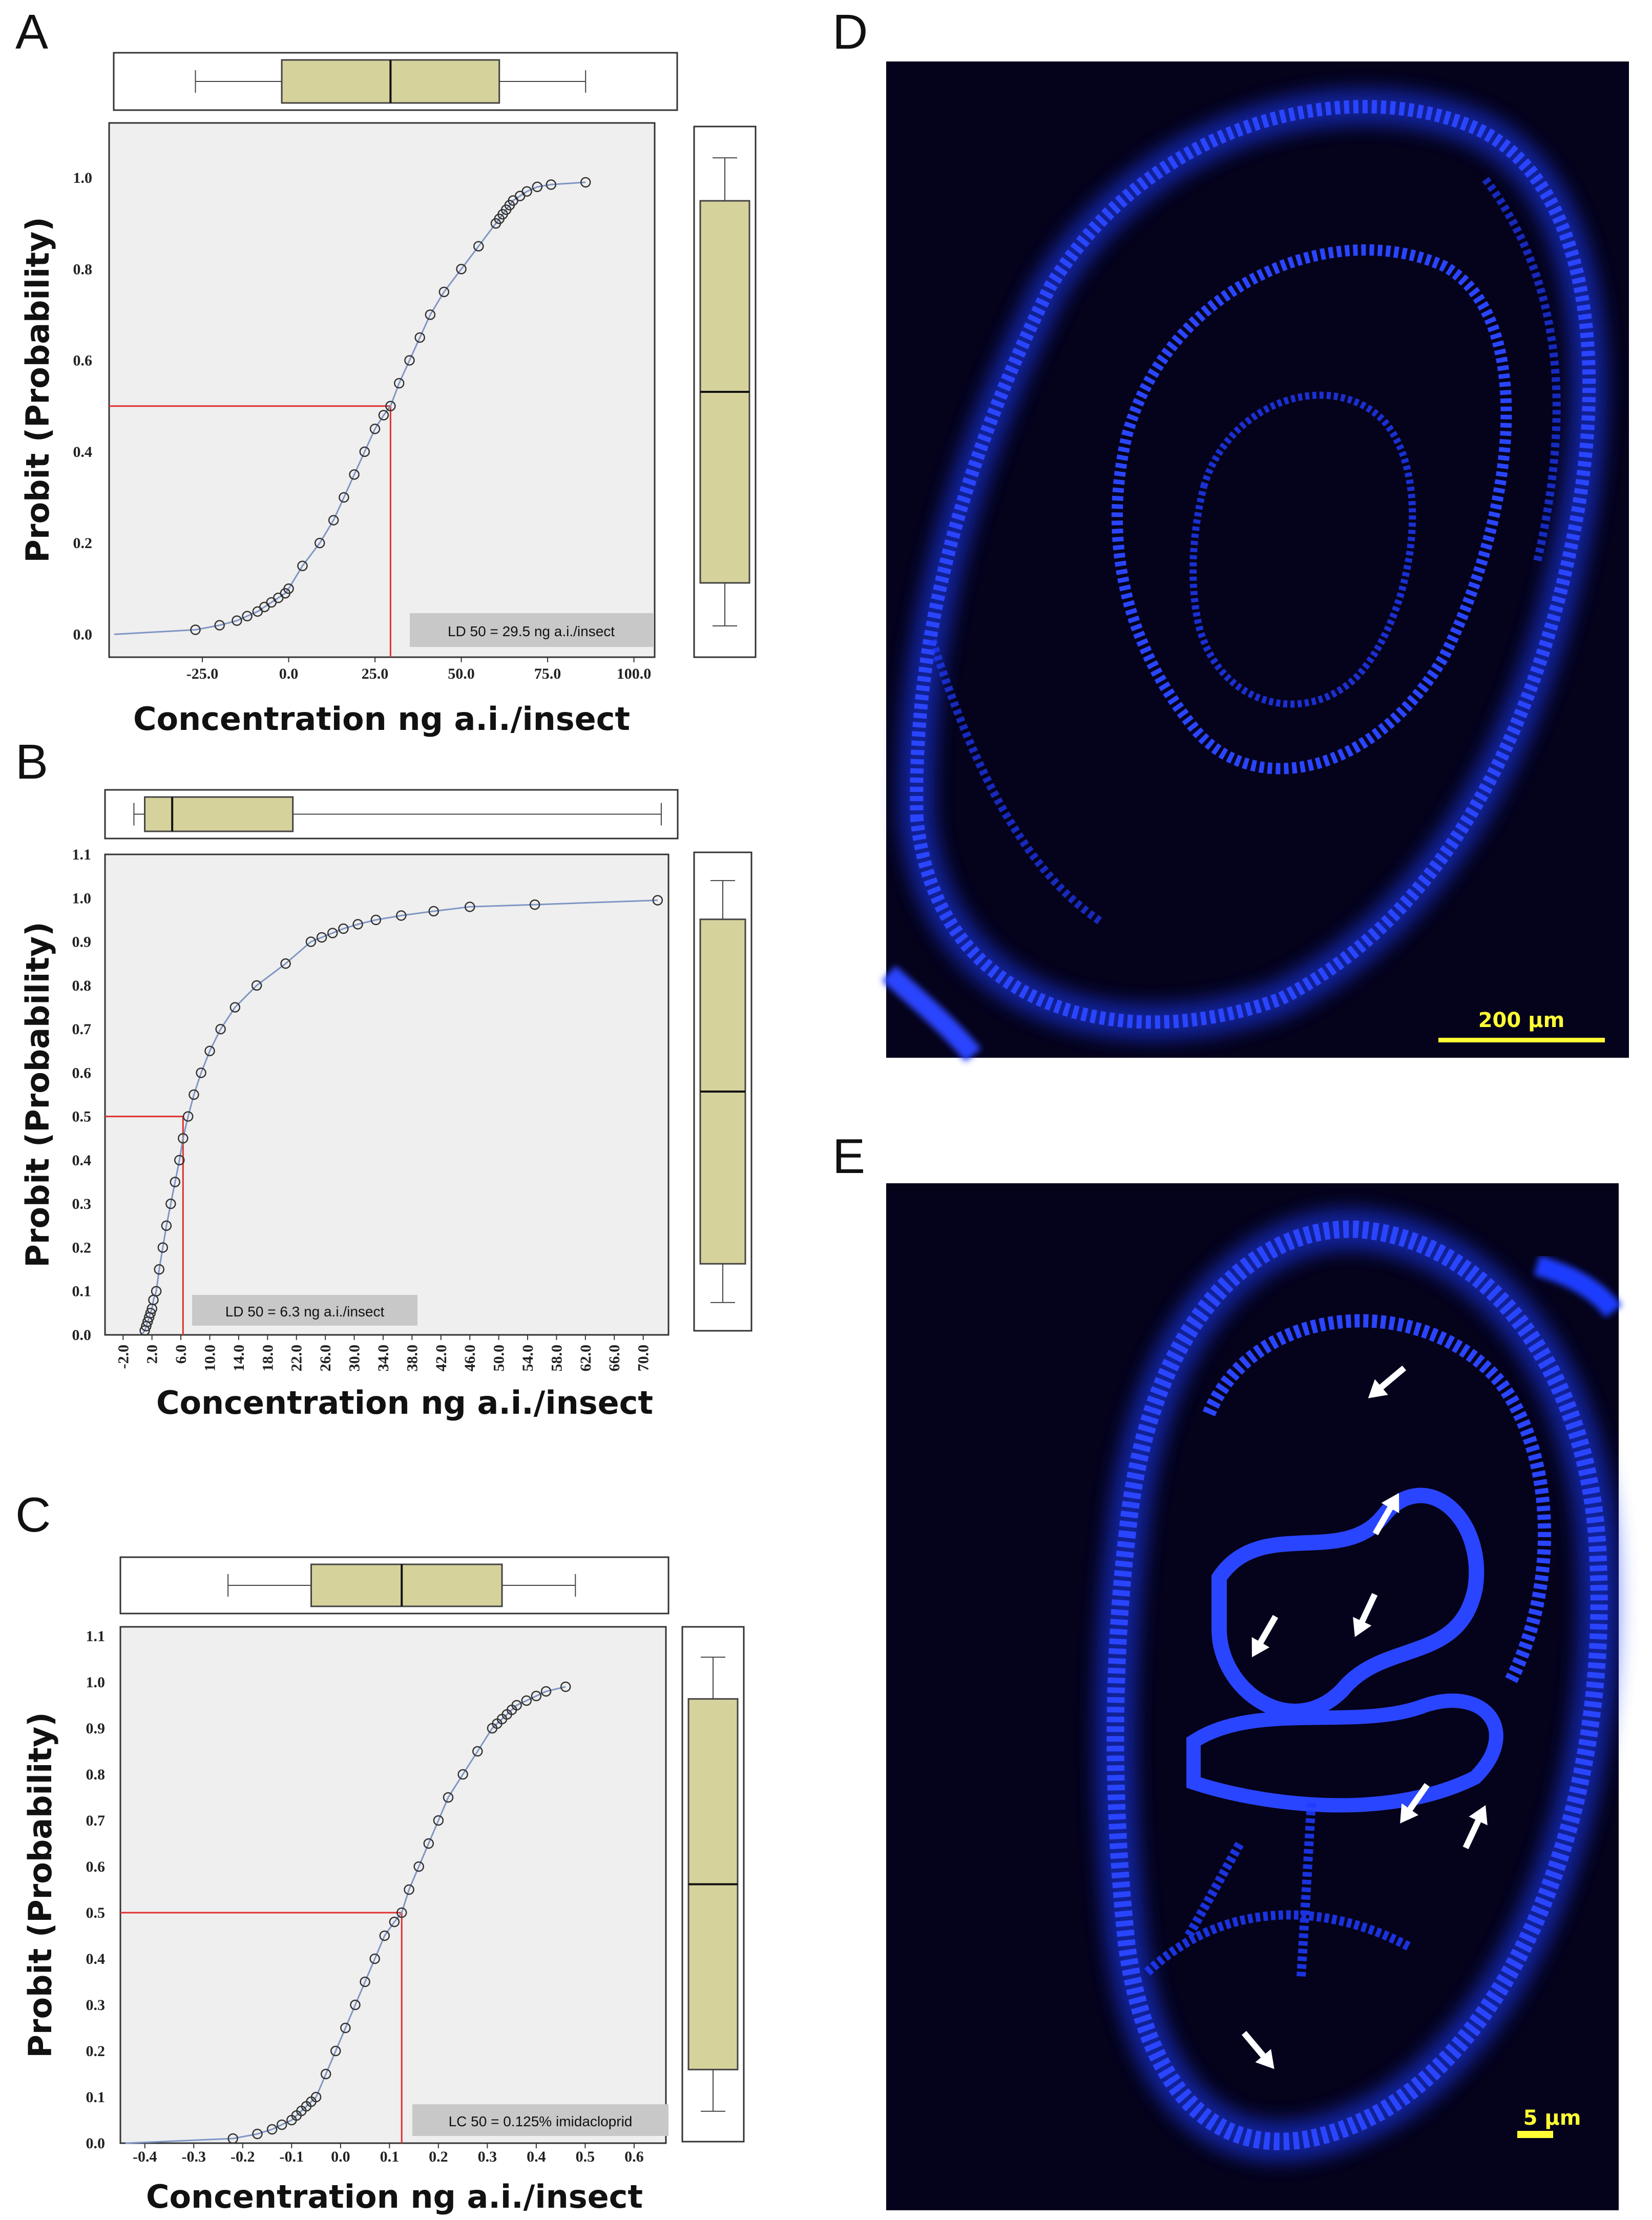  What do you see at coordinates (412, 1358) in the screenshot?
I see `x-tick-label: 38.0` at bounding box center [412, 1358].